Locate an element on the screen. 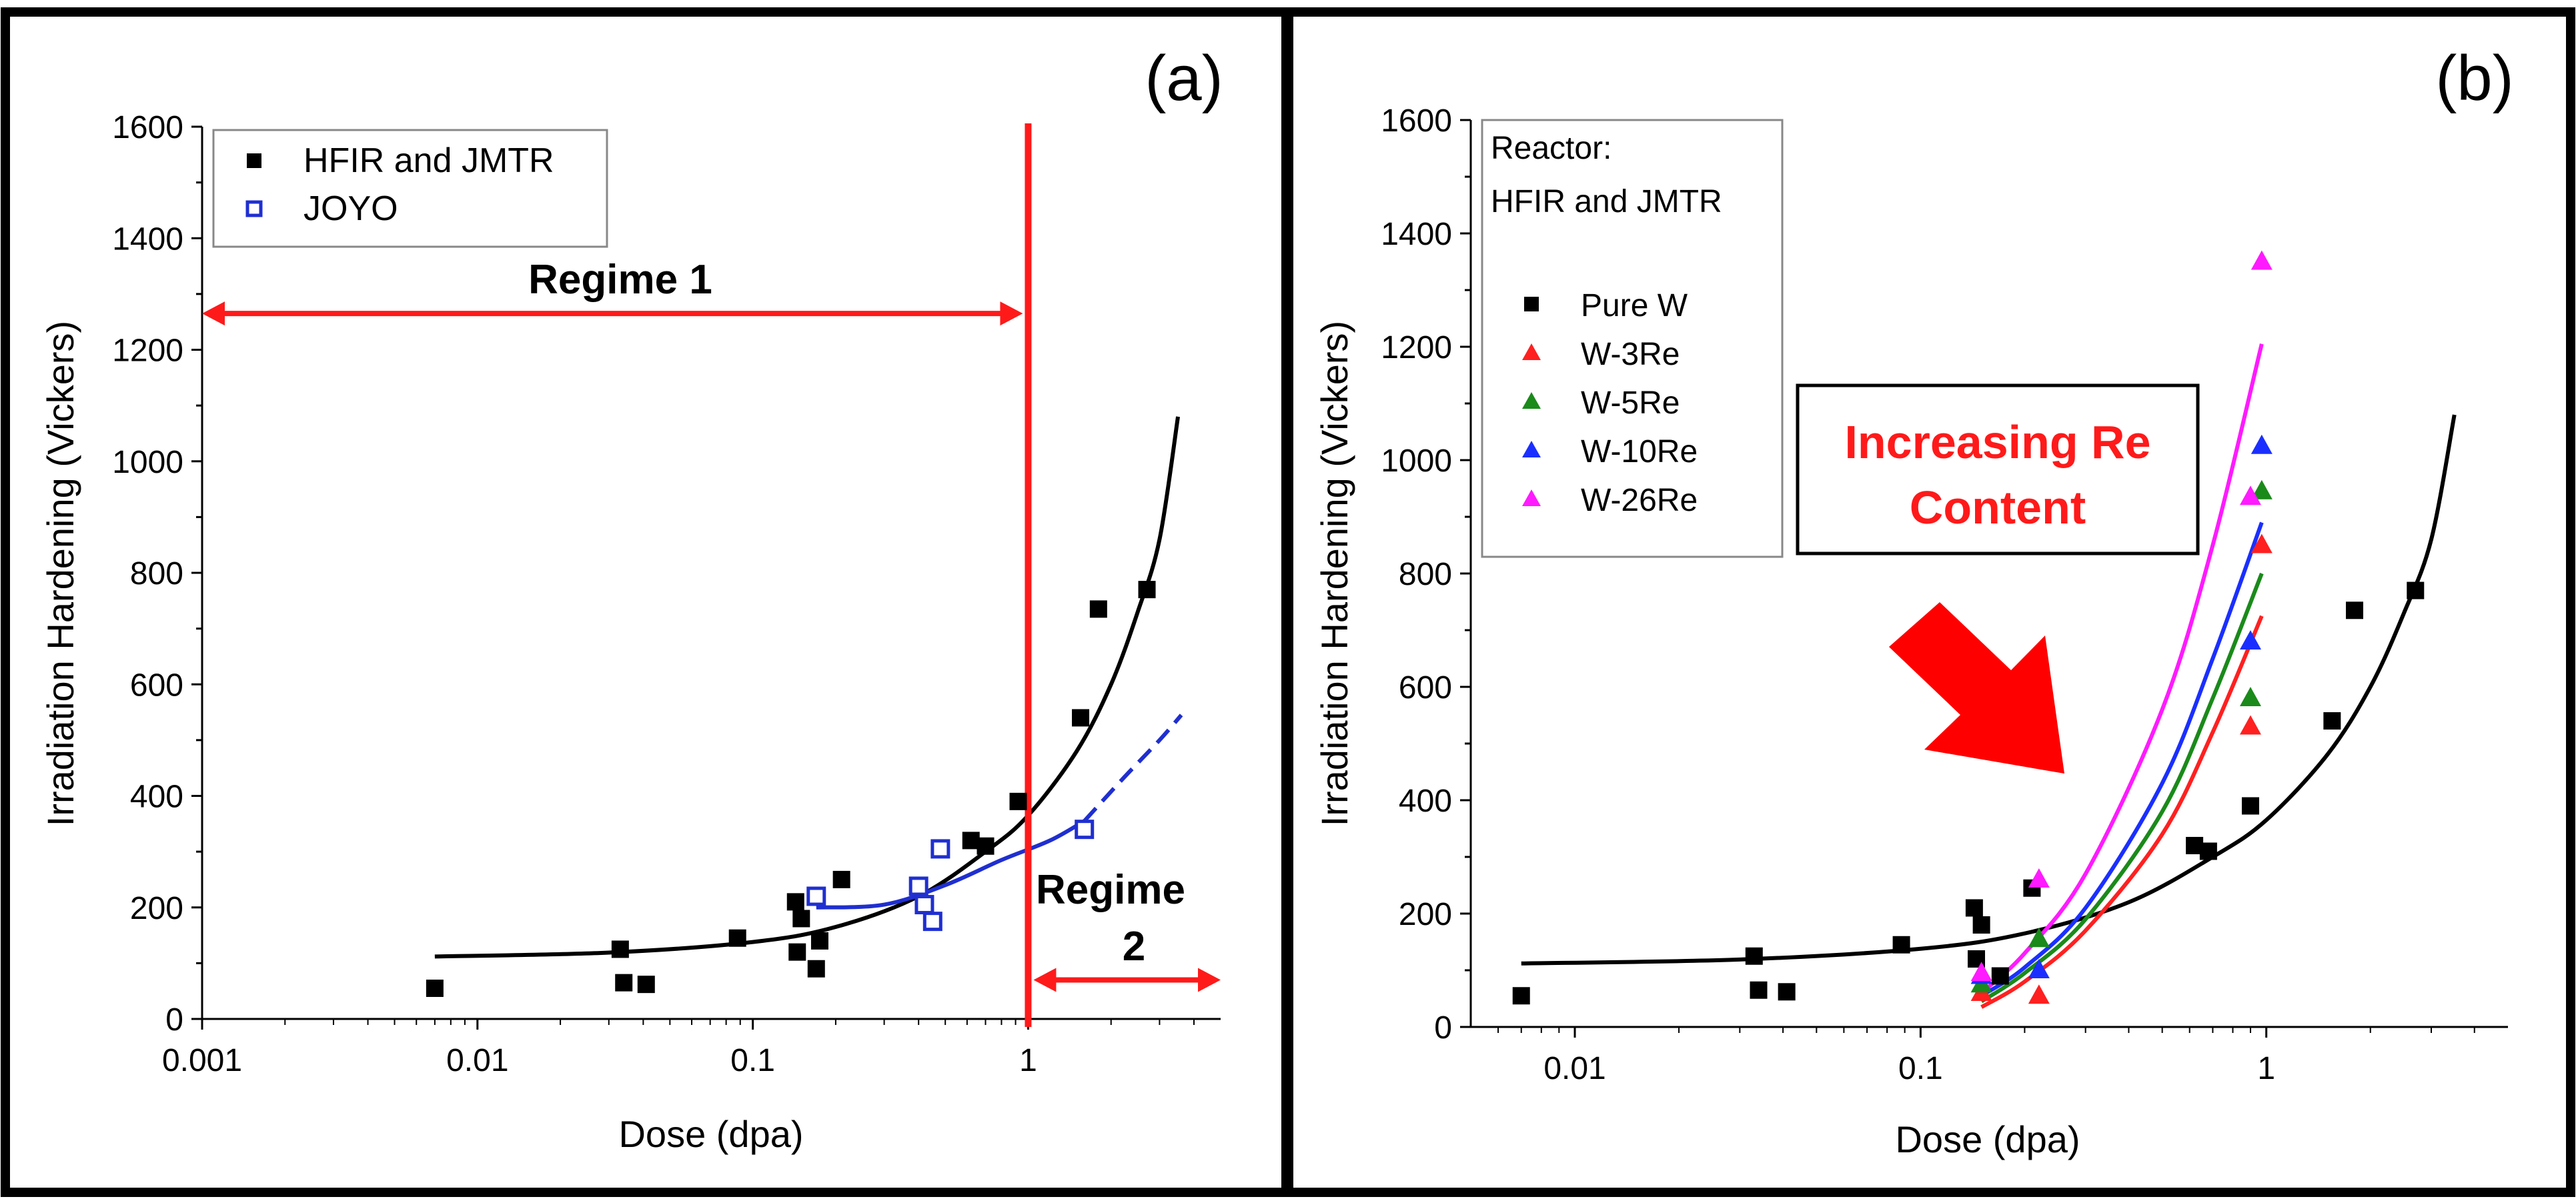 Image resolution: width=2576 pixels, height=1199 pixels. chart-a-y-axis-label: Irradiation Hardening (Vickers) is located at coordinates (60, 573).